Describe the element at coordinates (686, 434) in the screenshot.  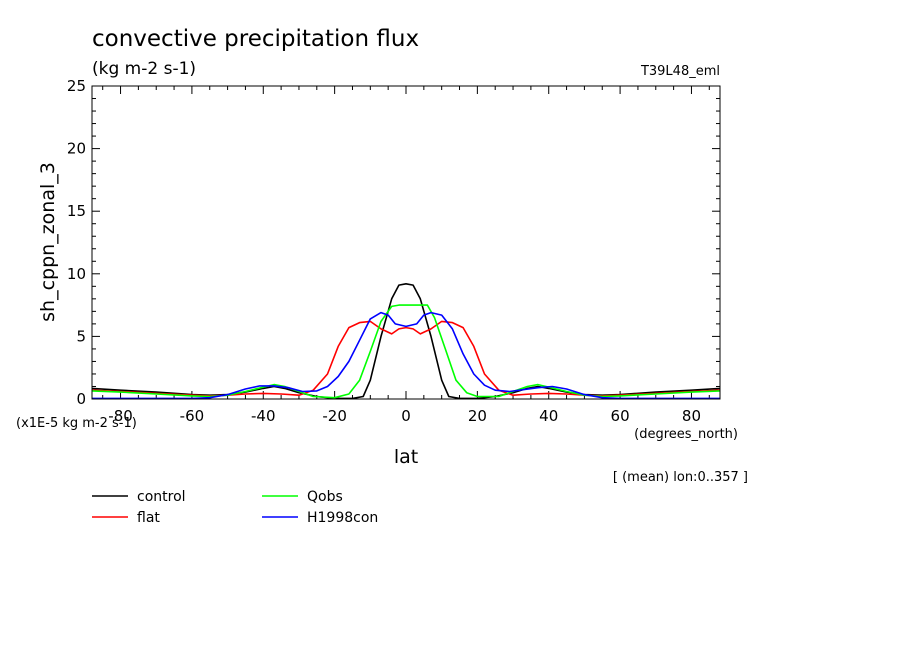
I see `x-axis-units: (degrees_north)` at that location.